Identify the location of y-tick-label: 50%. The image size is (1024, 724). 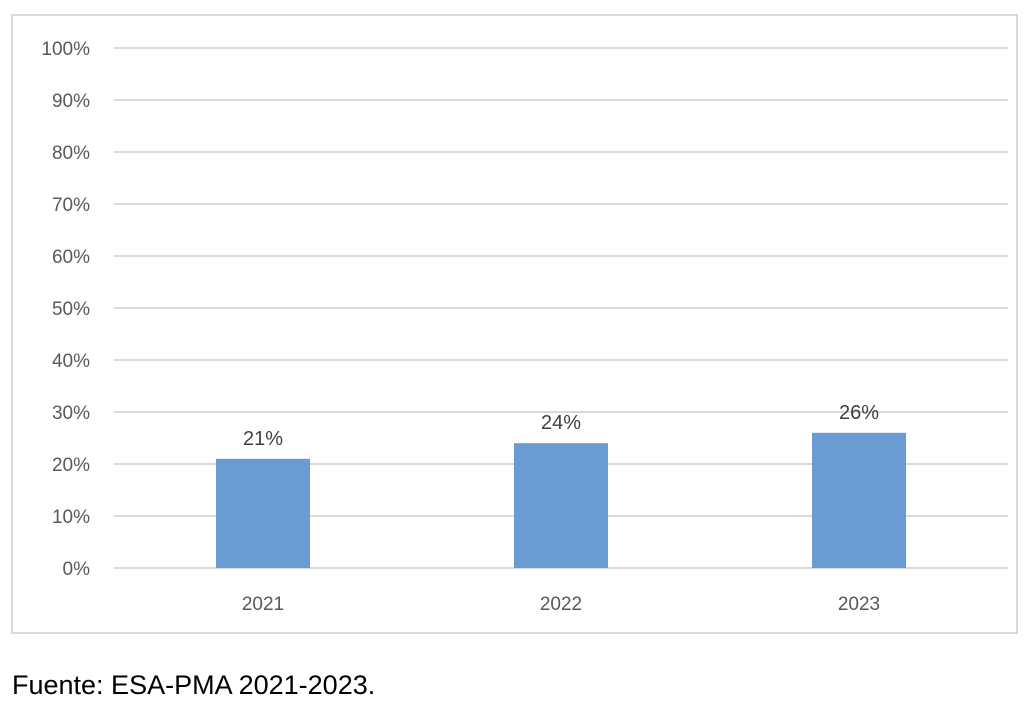
(71, 309).